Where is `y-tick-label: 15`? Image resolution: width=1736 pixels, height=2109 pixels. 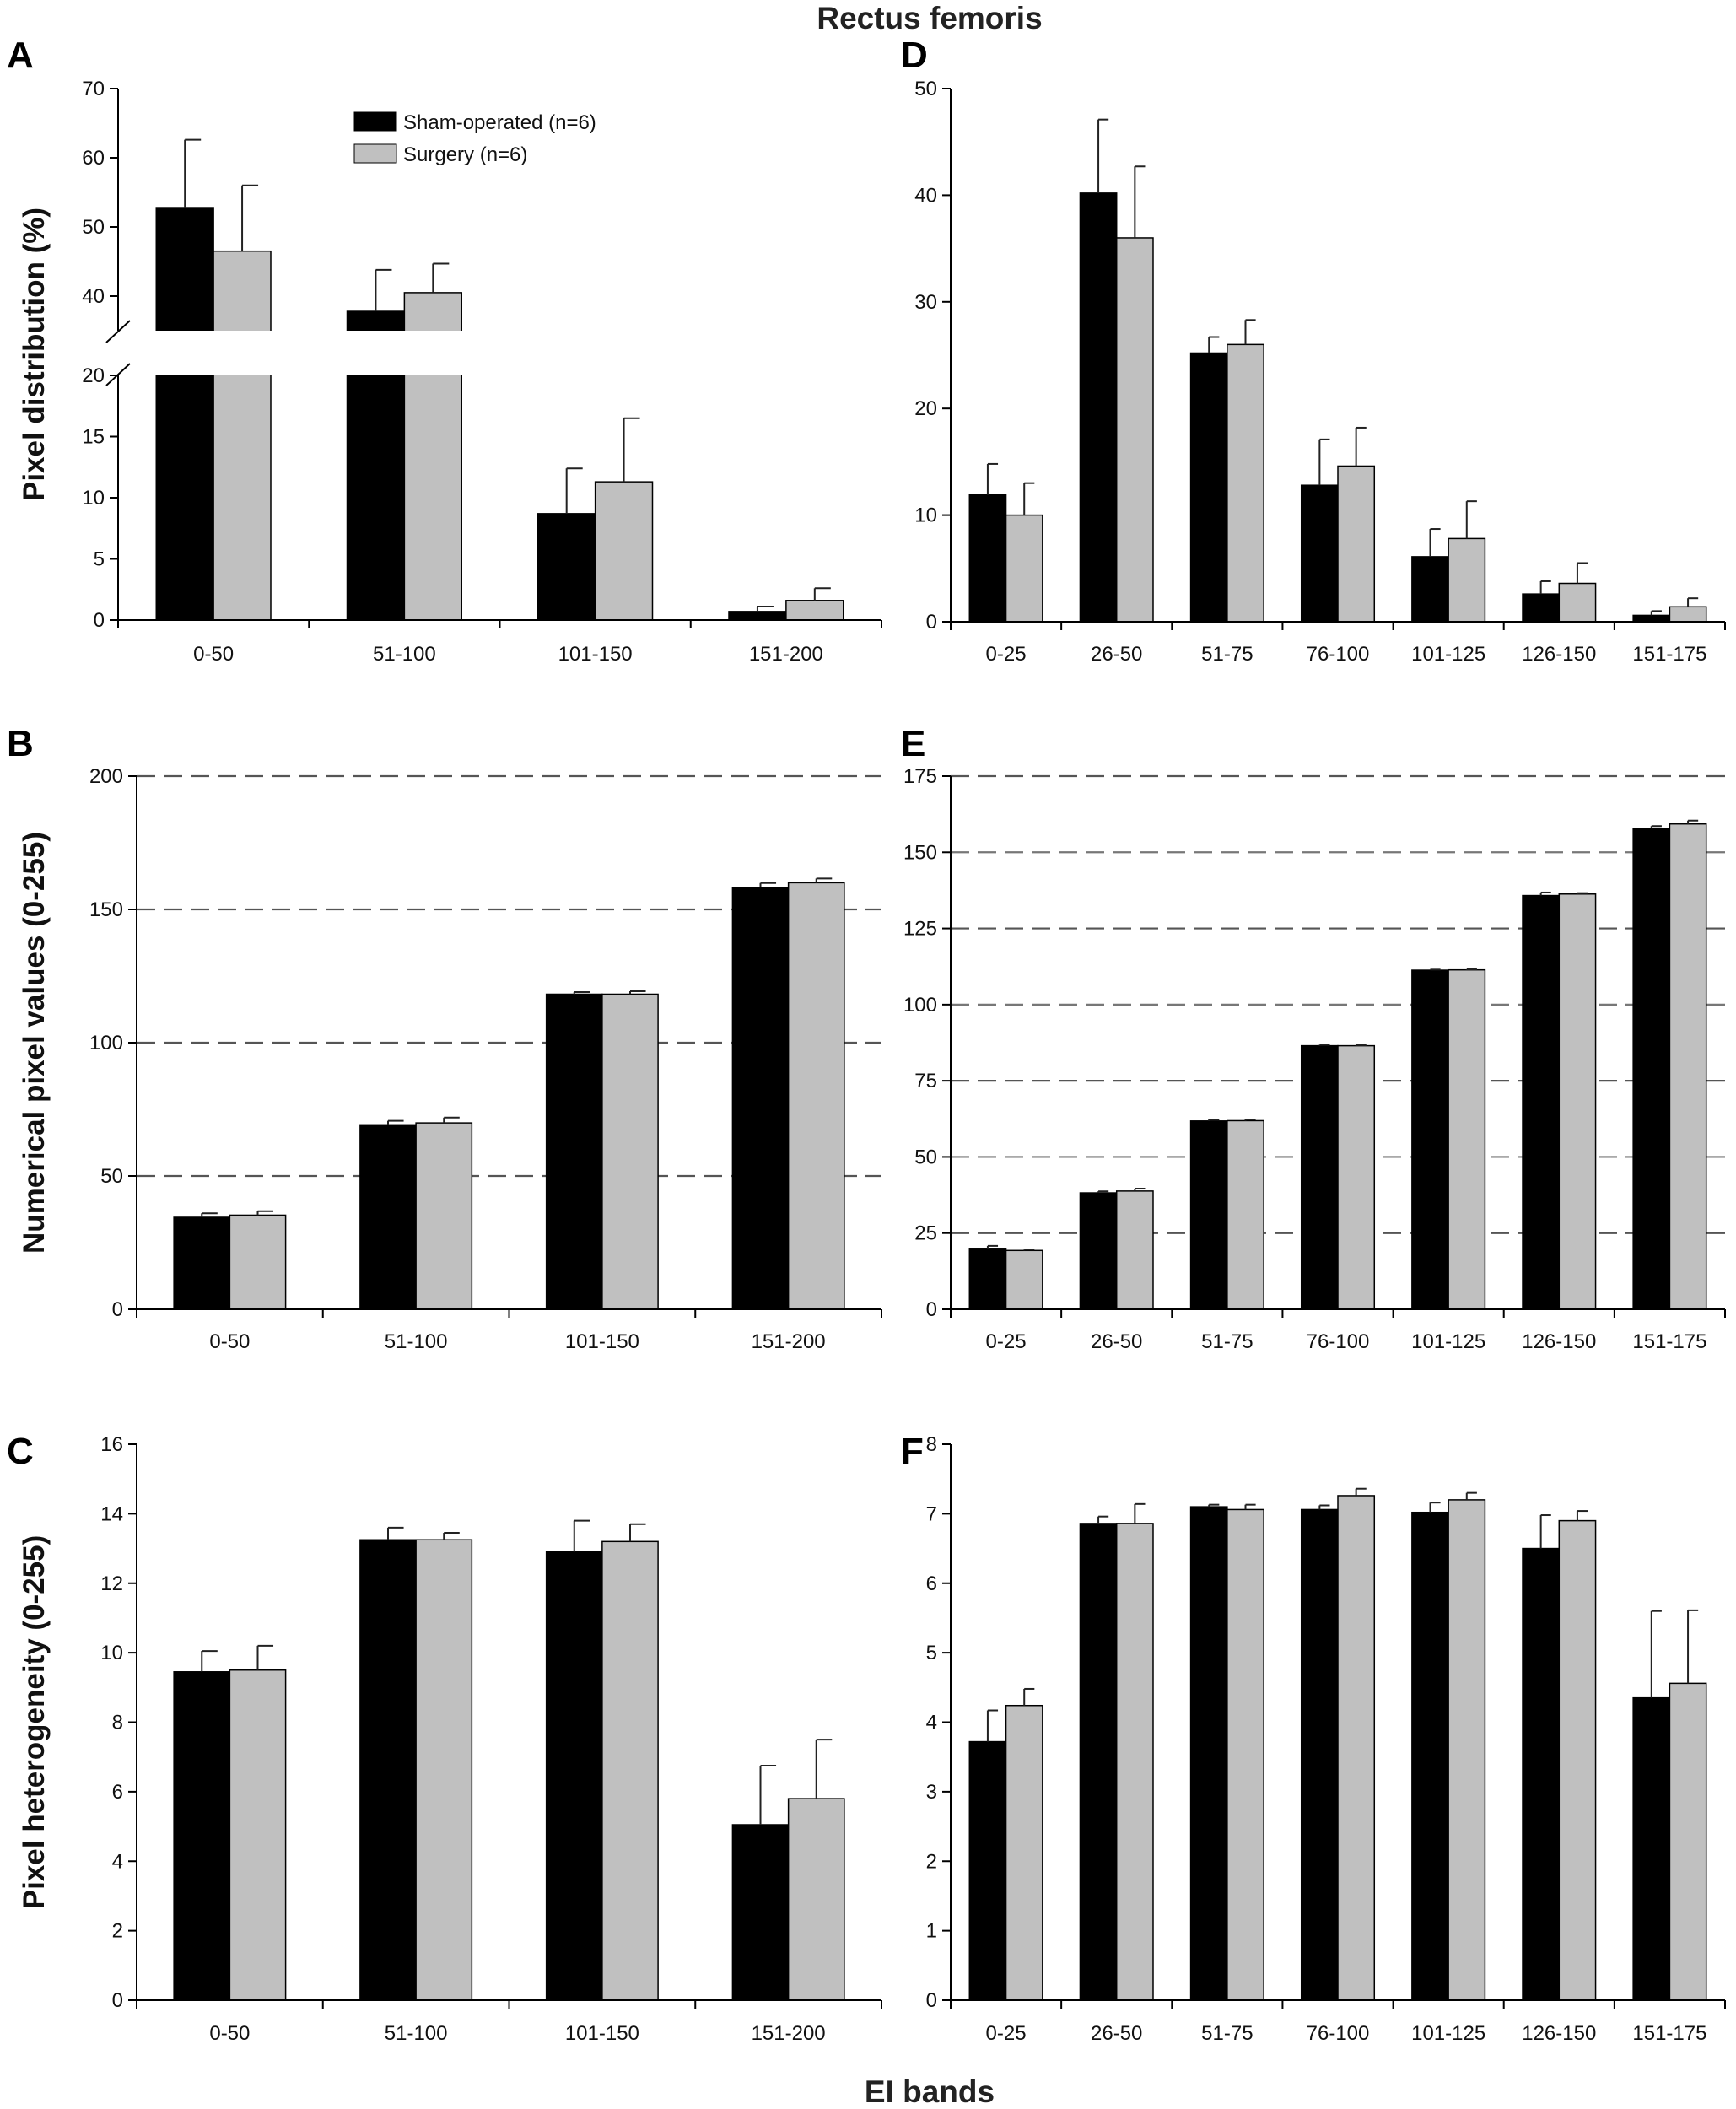 y-tick-label: 15 is located at coordinates (93, 437).